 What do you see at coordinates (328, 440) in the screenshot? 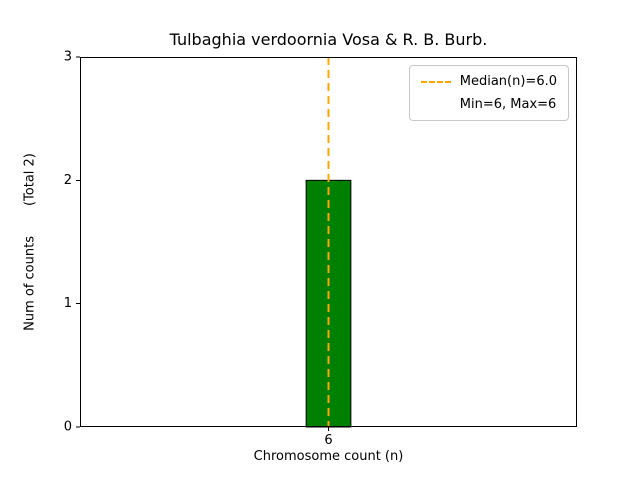
I see `x-tick-label: 6` at bounding box center [328, 440].